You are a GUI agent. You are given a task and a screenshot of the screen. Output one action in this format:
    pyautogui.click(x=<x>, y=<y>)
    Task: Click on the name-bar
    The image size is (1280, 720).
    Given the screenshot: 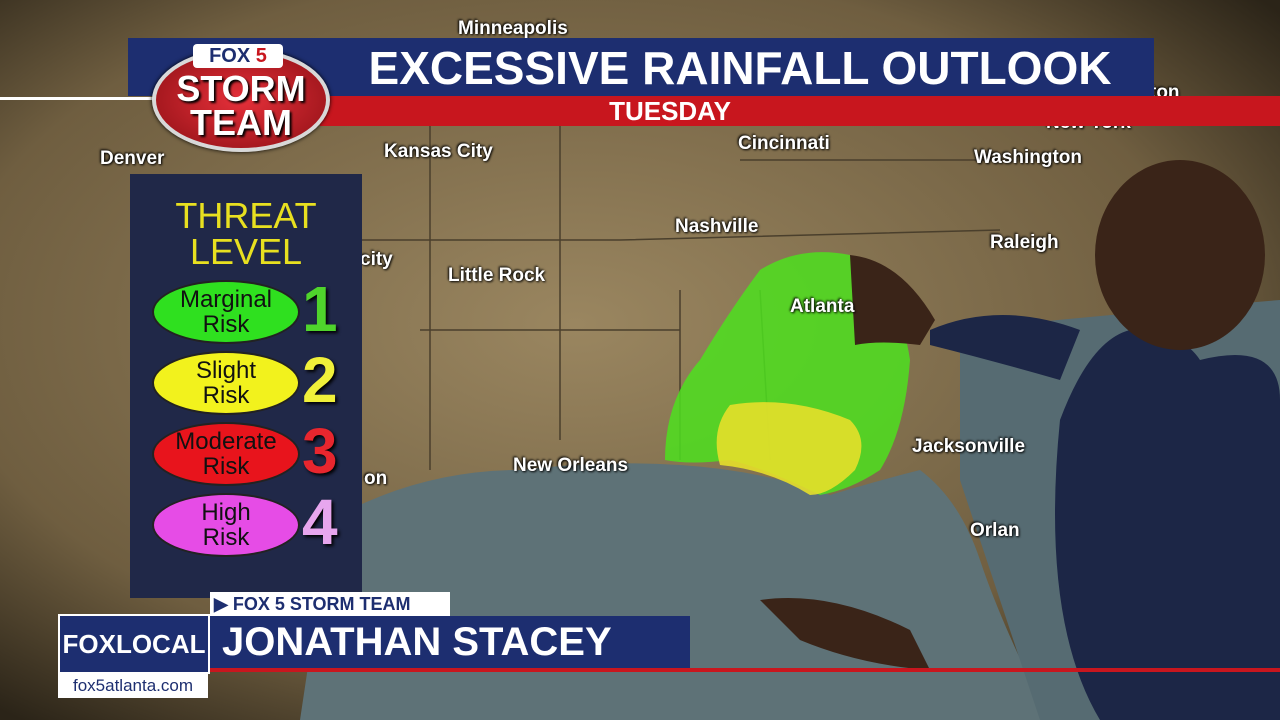 What is the action you would take?
    pyautogui.click(x=450, y=642)
    